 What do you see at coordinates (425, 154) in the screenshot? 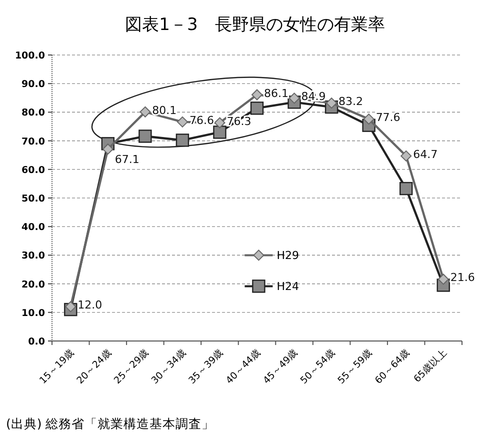
I see `data-label: 64.7` at bounding box center [425, 154].